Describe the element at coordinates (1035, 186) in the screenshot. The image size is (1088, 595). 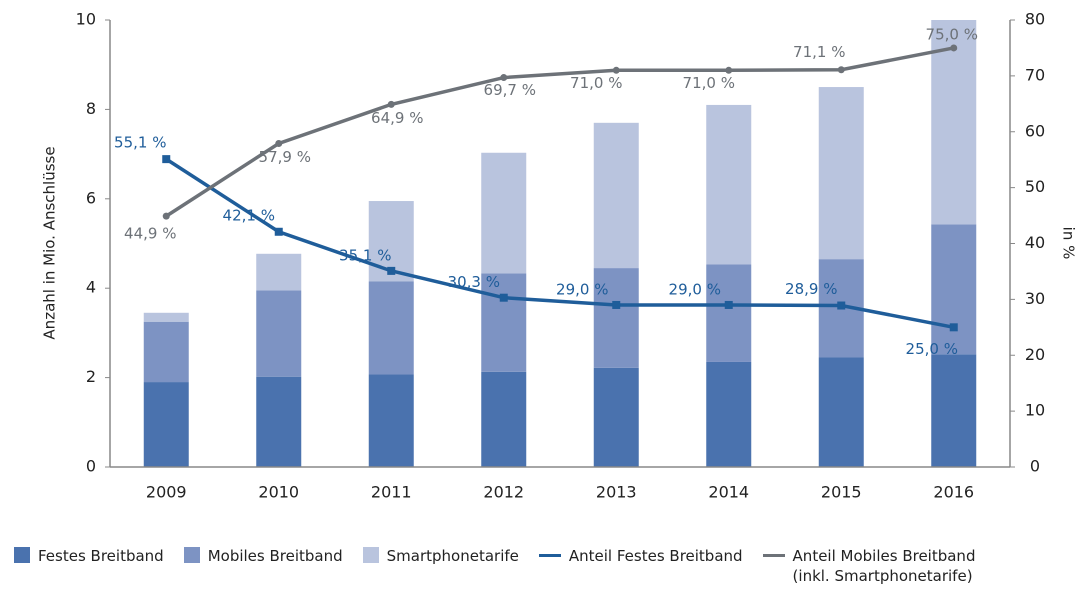
I see `y2-tick-label: 50` at that location.